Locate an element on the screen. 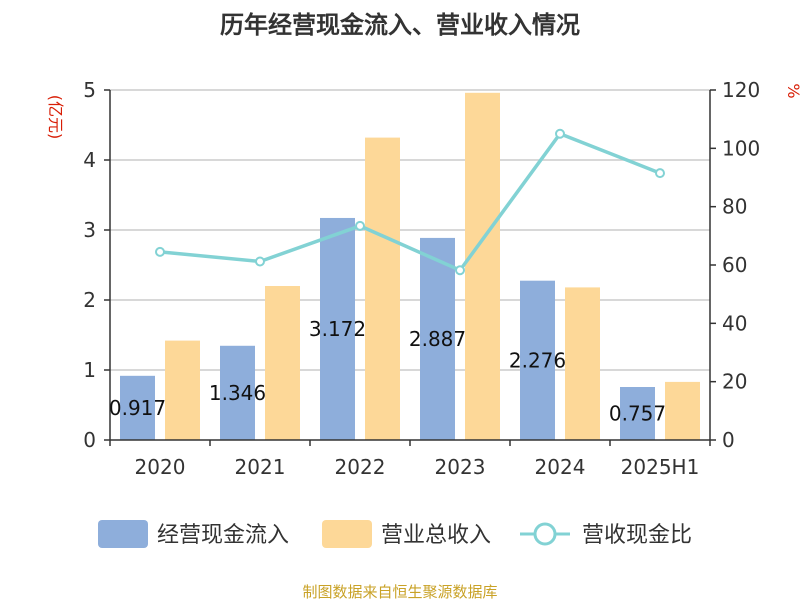 The height and width of the screenshot is (600, 800). left-tick-label: 5 is located at coordinates (89, 90).